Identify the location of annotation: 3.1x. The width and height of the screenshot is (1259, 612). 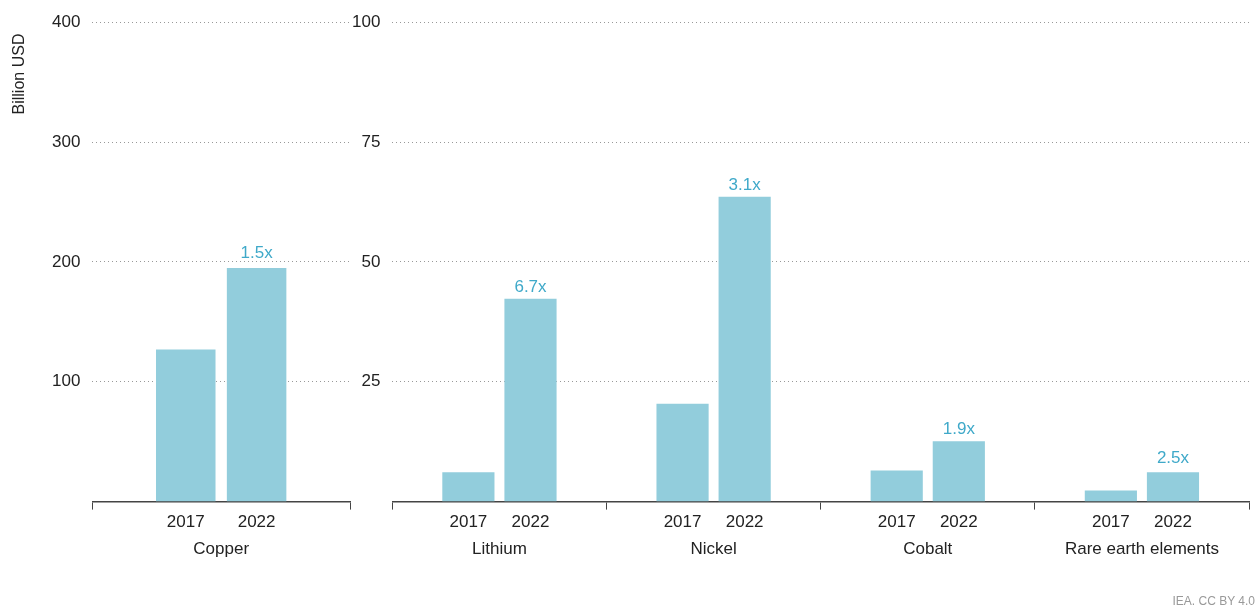
(745, 184).